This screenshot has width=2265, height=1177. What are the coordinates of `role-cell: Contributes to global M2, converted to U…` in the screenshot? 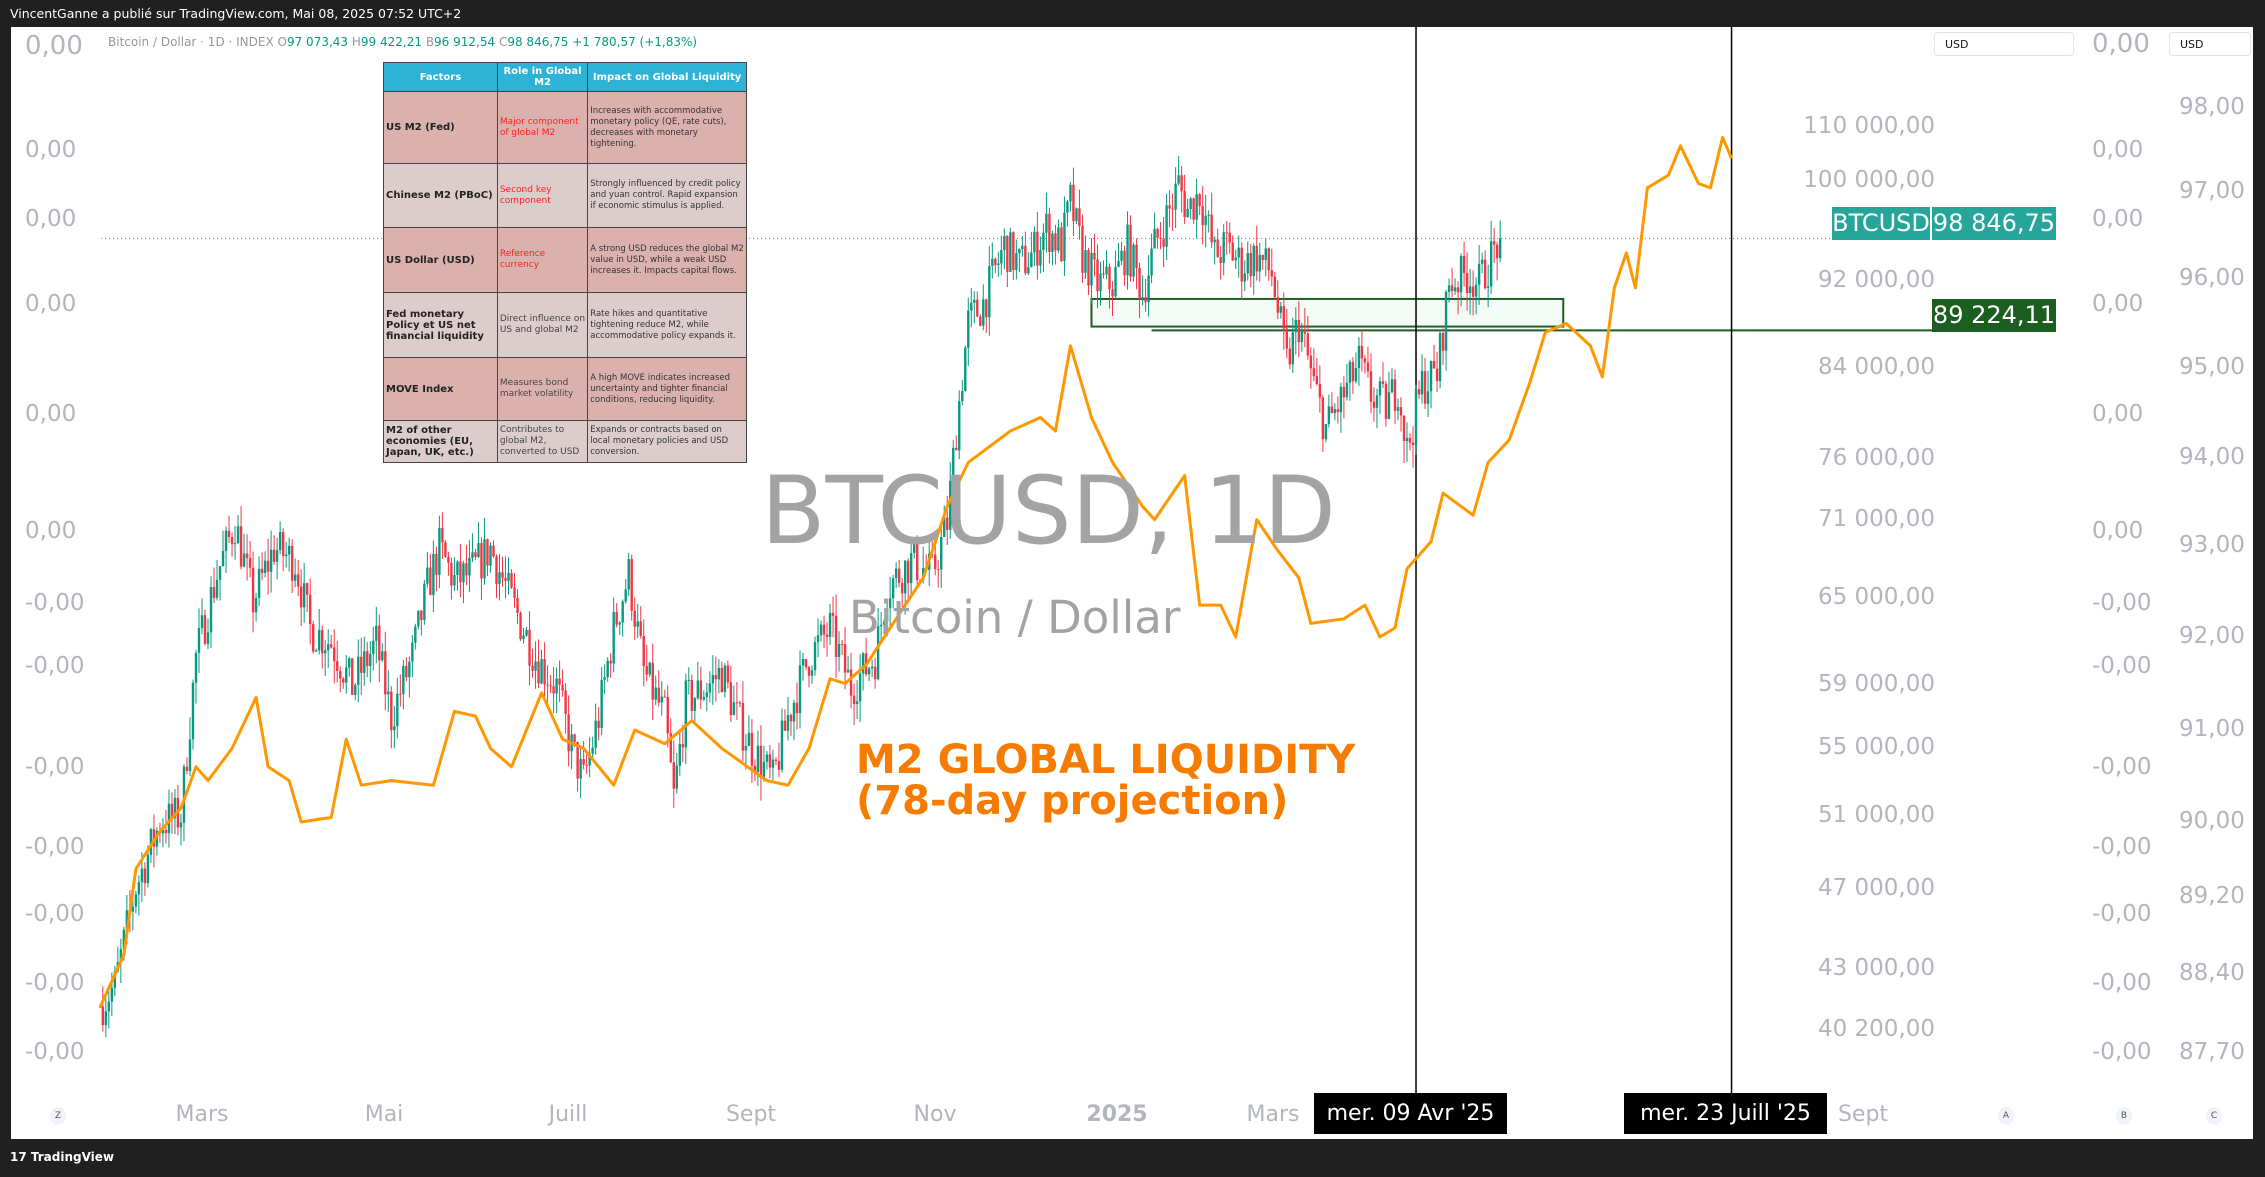 It's located at (542, 441).